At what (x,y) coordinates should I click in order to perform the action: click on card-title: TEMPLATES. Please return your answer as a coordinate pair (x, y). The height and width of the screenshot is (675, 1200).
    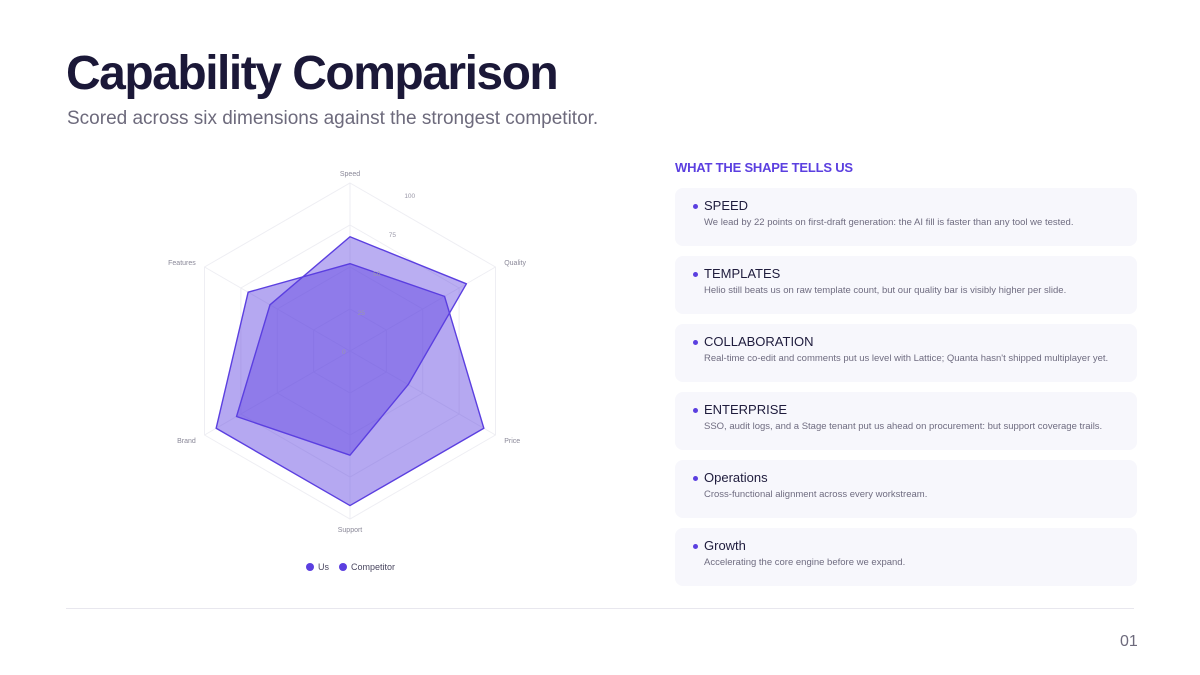
    Looking at the image, I should click on (742, 273).